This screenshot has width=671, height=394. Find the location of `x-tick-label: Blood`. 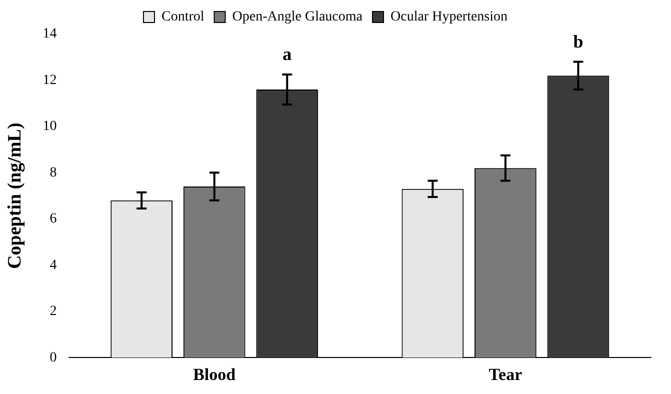

x-tick-label: Blood is located at coordinates (214, 374).